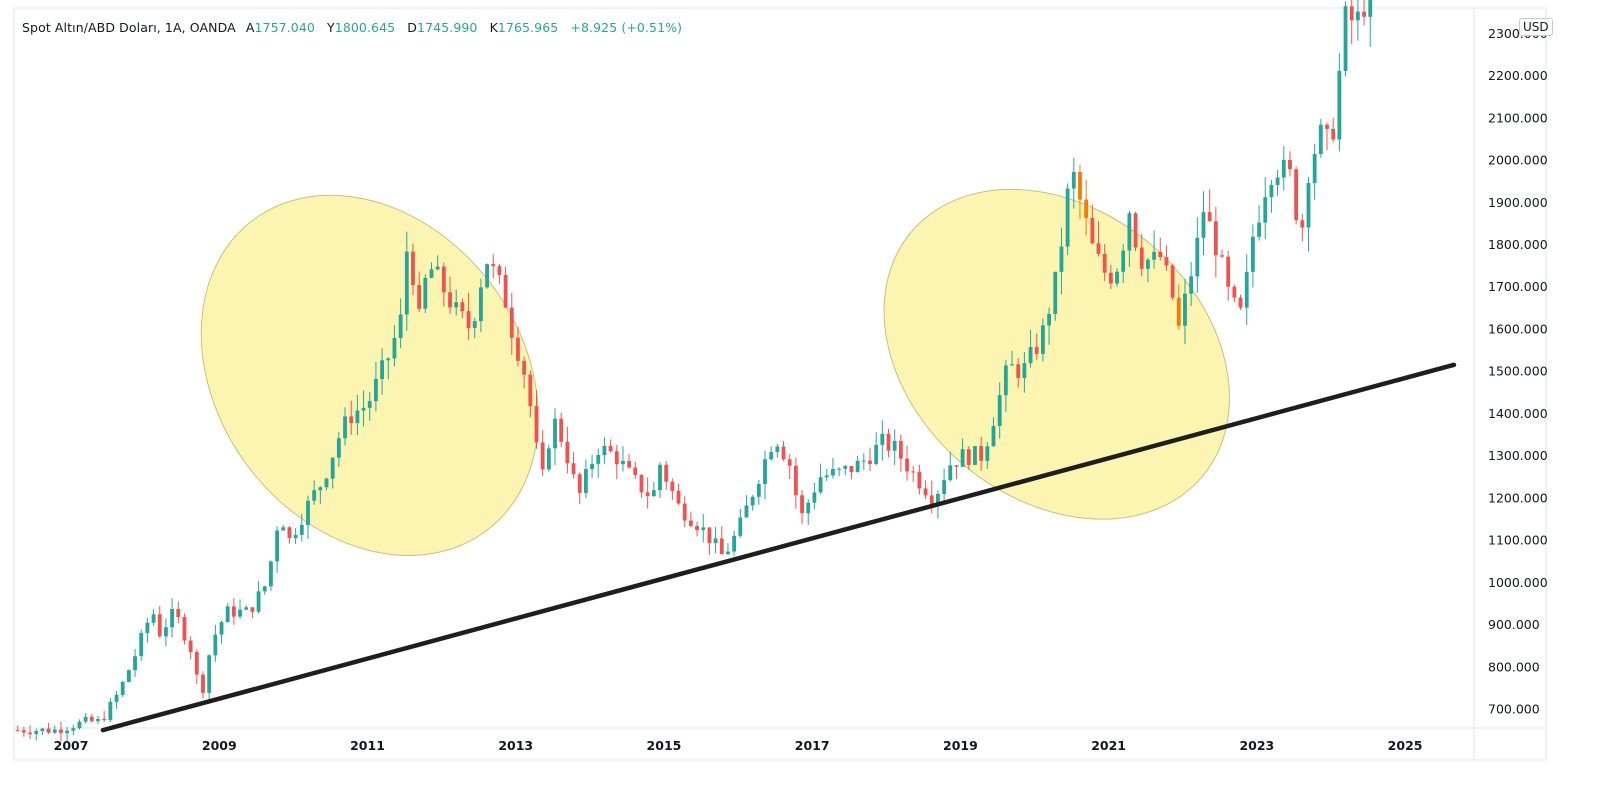 This screenshot has width=1600, height=790. I want to click on low-key: D, so click(412, 27).